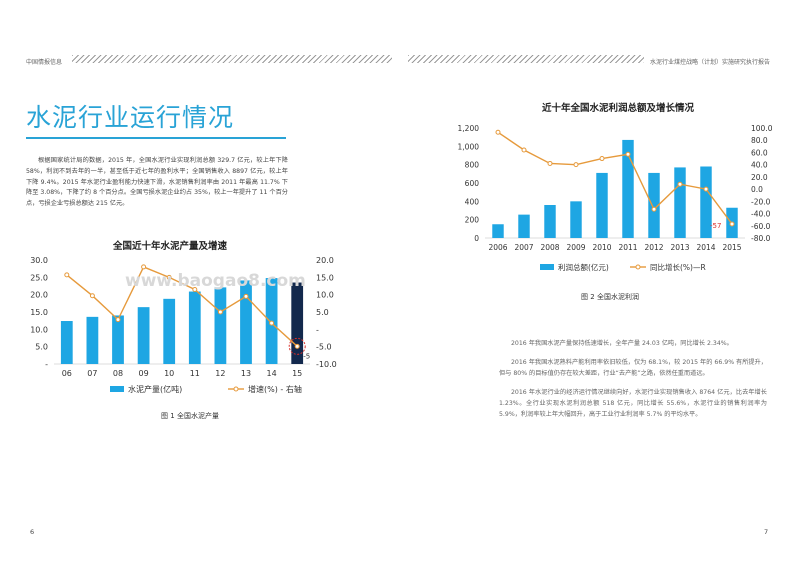 The width and height of the screenshot is (800, 566). I want to click on header-left-text: 中国情报信息, so click(44, 62).